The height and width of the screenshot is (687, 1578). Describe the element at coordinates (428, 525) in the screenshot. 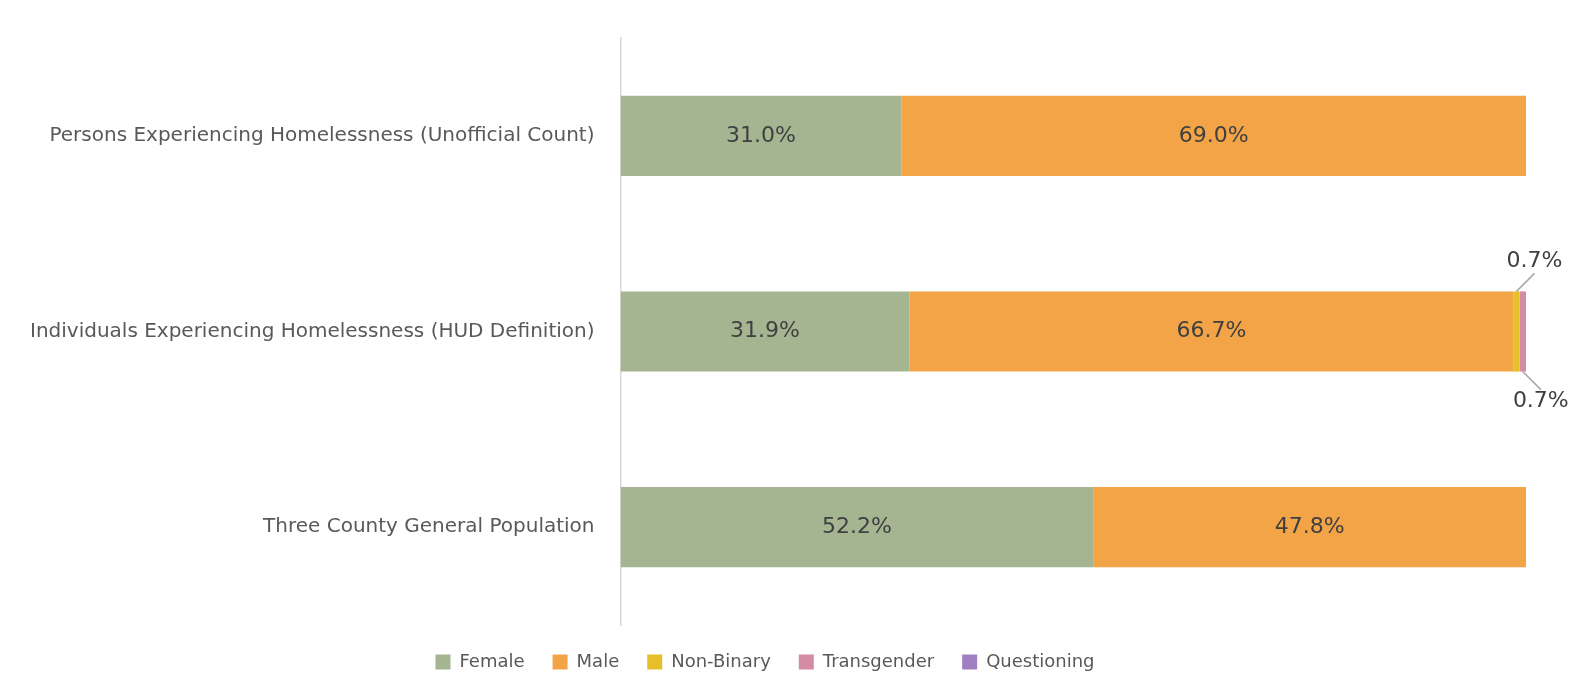

I see `y-tick-label: Three County General Population` at that location.